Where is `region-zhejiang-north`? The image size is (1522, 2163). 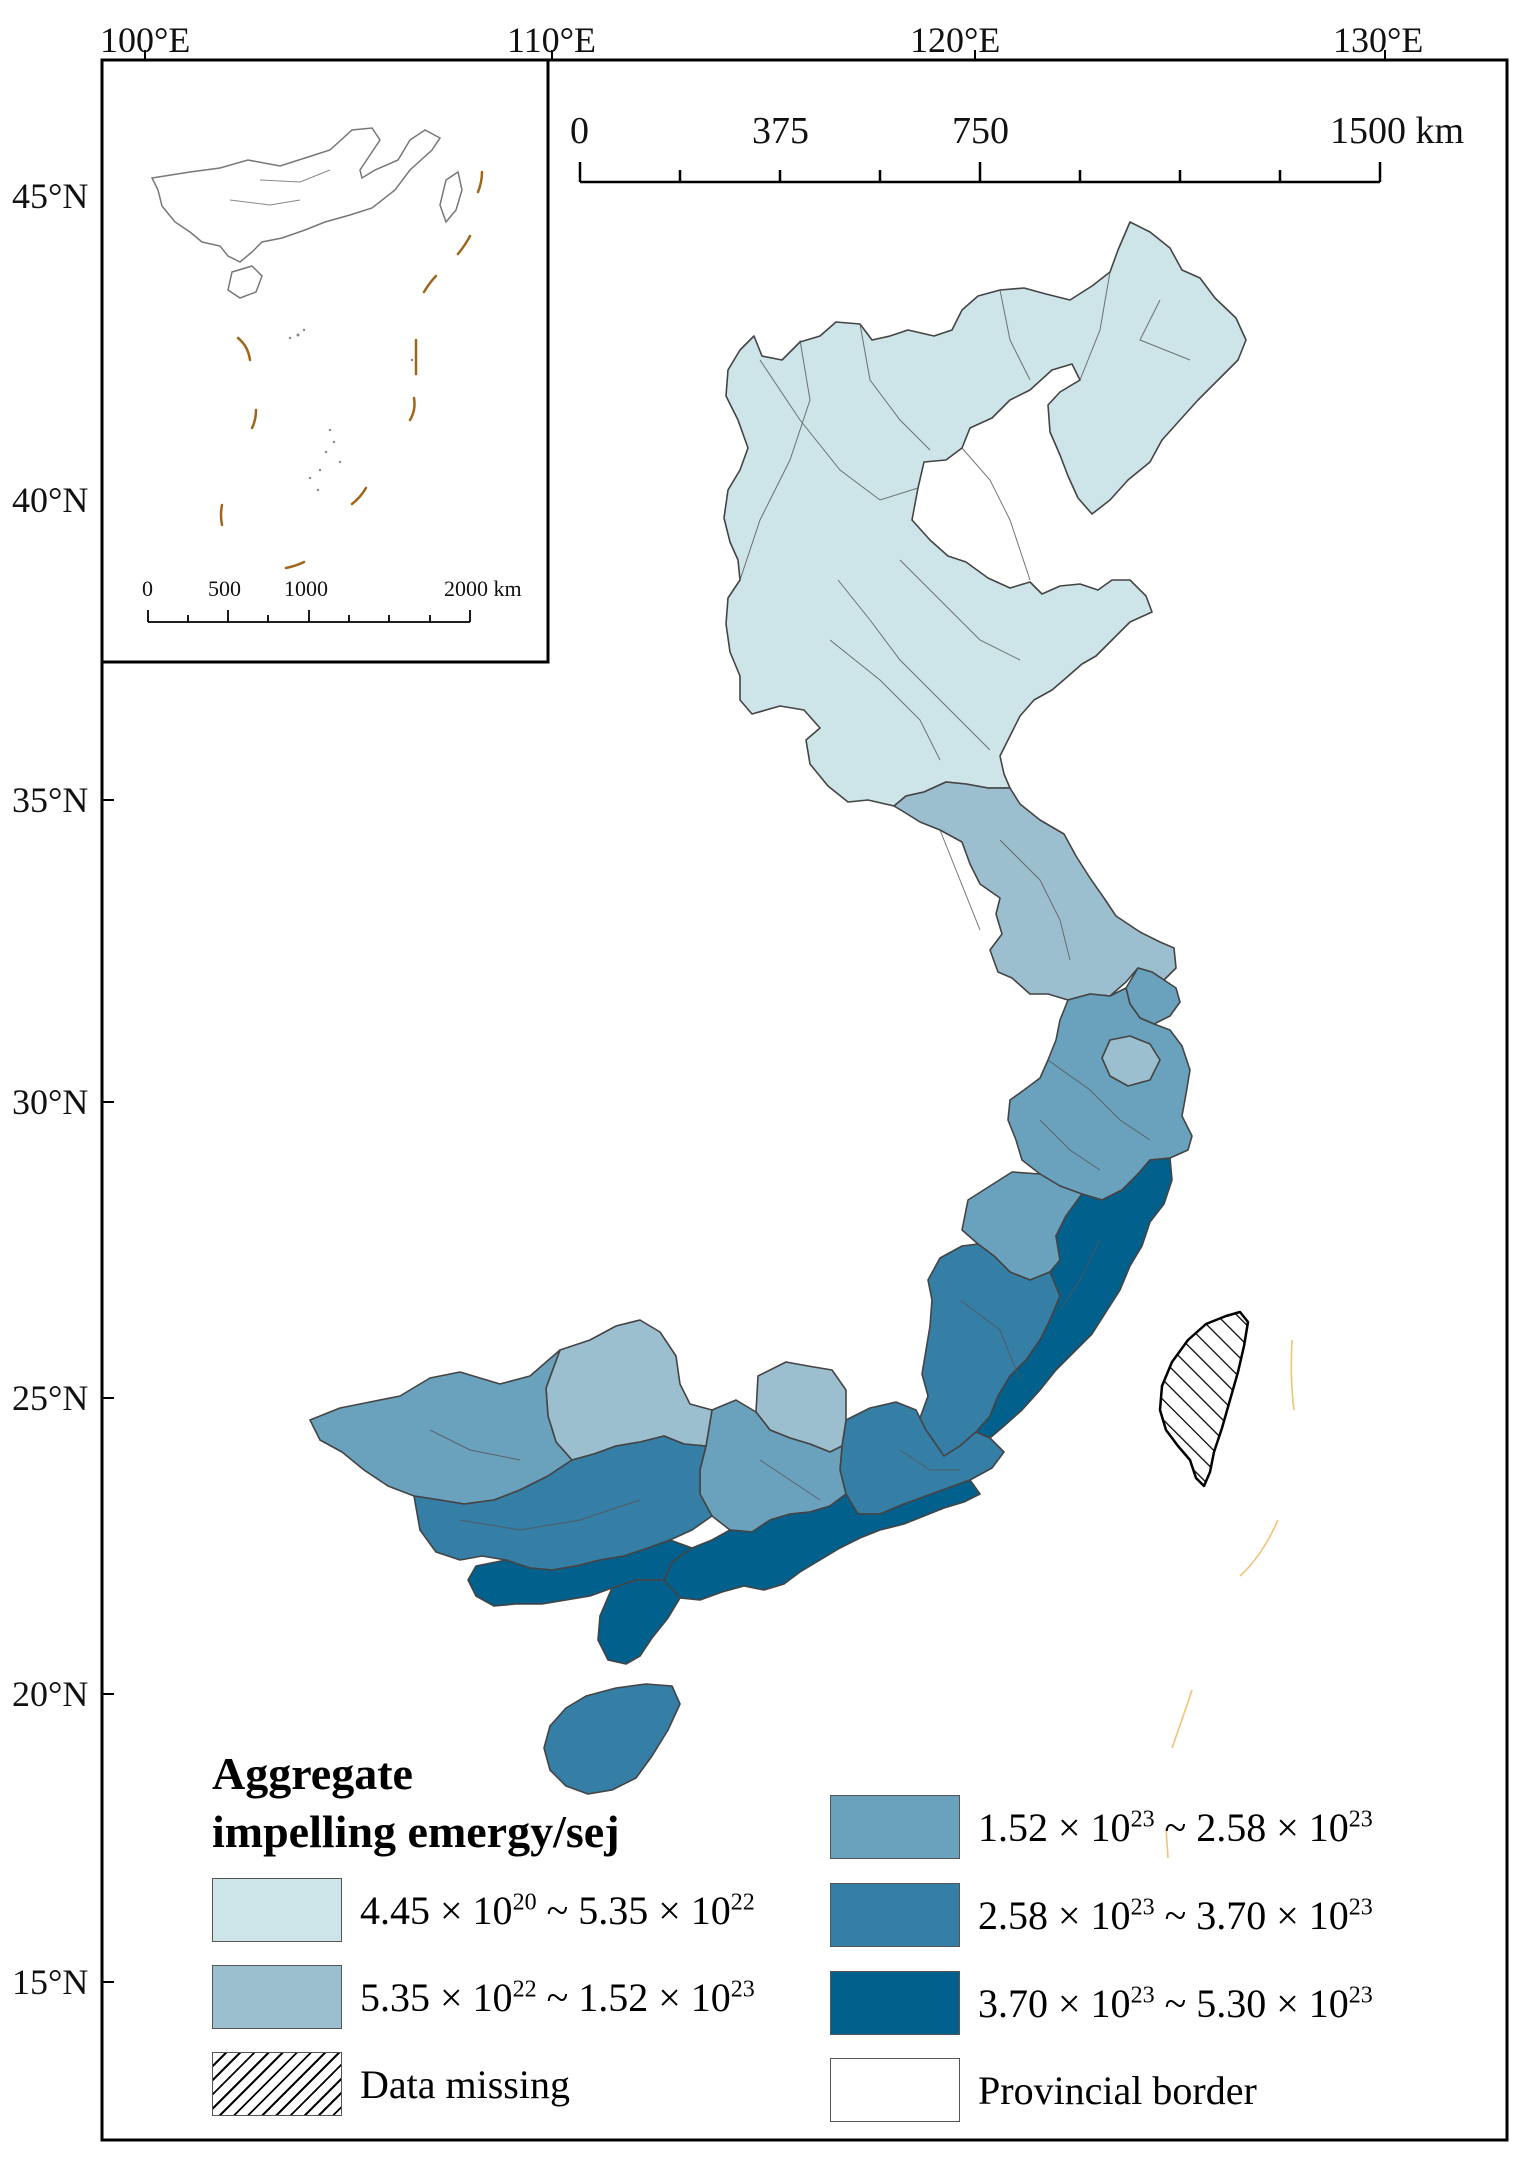 region-zhejiang-north is located at coordinates (1131, 1061).